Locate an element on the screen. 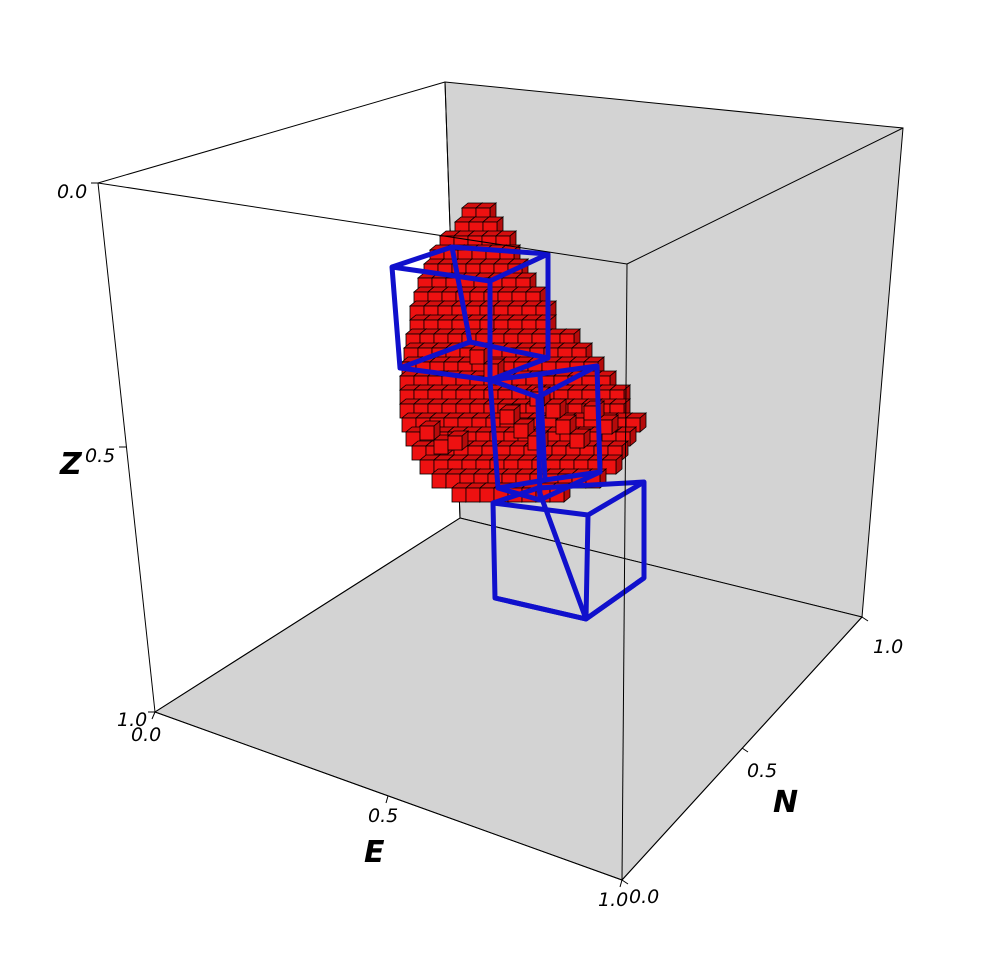 The height and width of the screenshot is (970, 1000). z-tick-label: 0.0 is located at coordinates (72, 192).